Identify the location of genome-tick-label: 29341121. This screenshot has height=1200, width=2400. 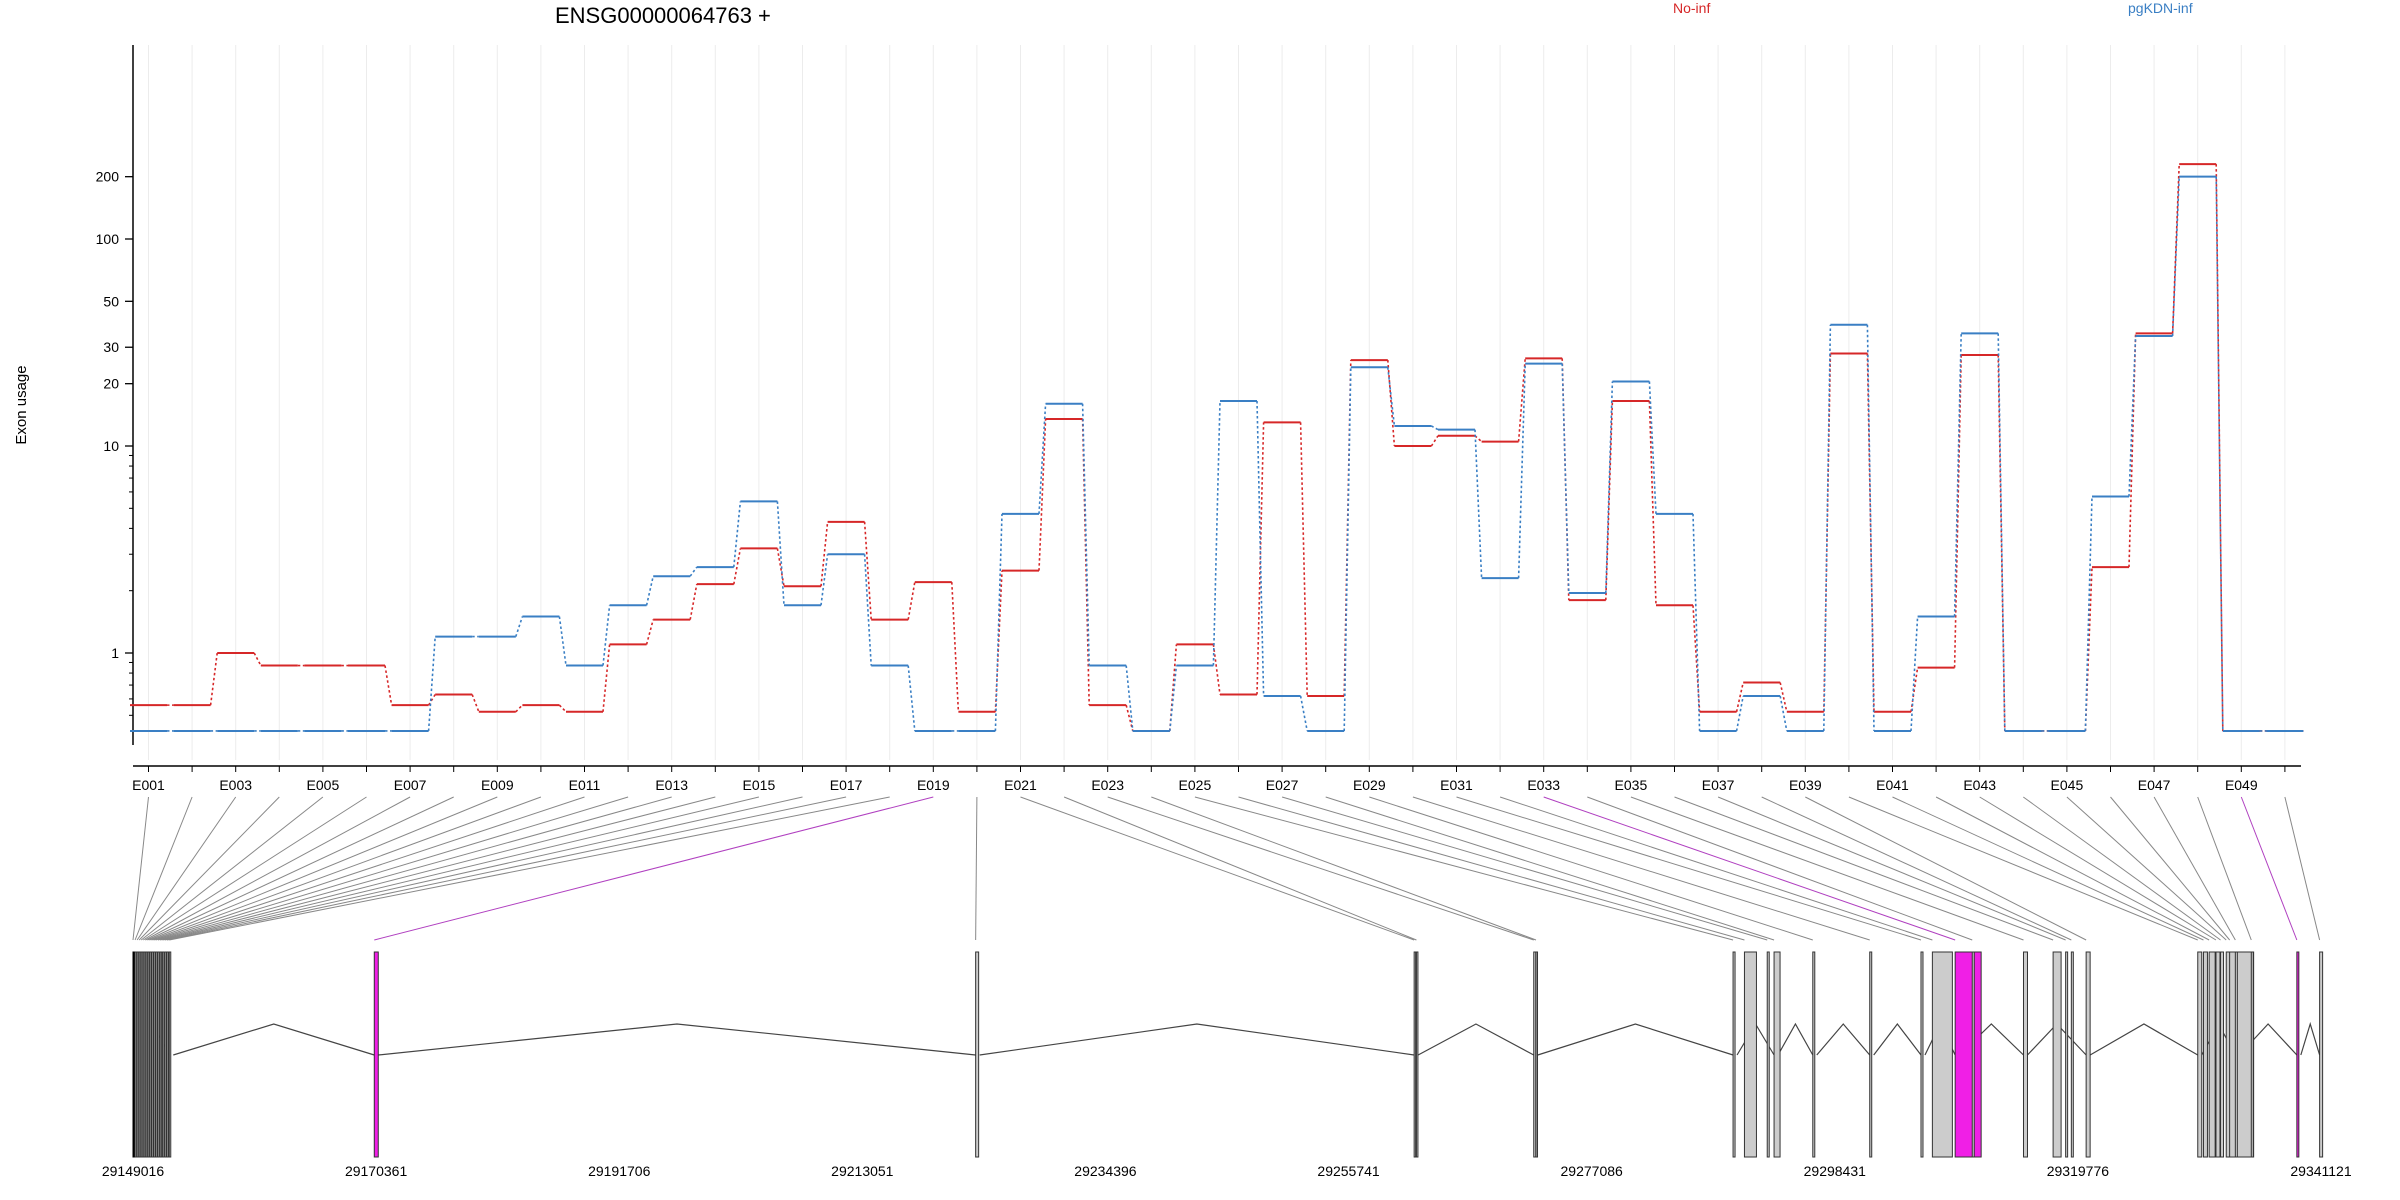
(2320, 1171).